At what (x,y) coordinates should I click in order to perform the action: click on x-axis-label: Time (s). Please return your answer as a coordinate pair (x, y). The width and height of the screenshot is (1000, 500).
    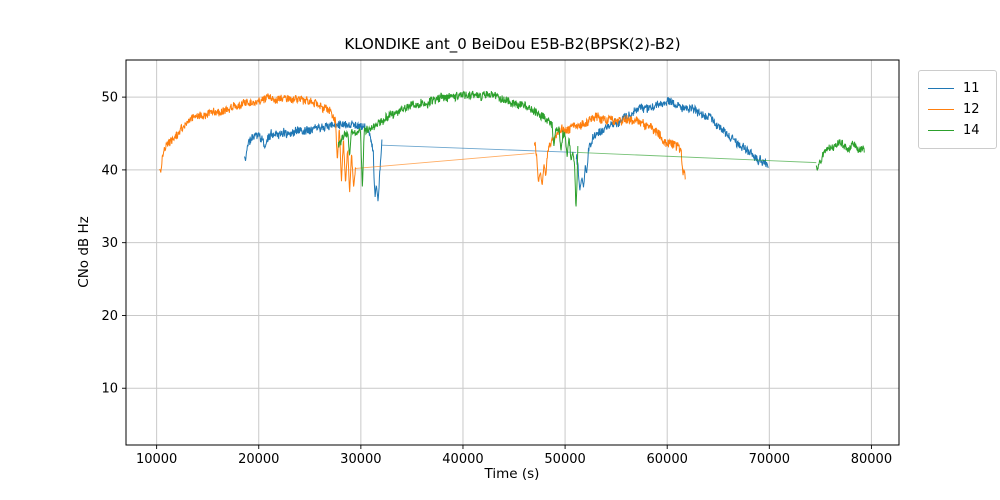
    Looking at the image, I should click on (512, 474).